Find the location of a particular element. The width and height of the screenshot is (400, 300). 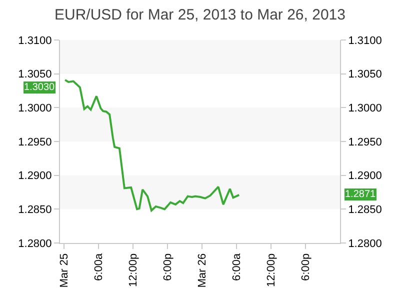

y2-tick-label: 1.2900 is located at coordinates (365, 176).